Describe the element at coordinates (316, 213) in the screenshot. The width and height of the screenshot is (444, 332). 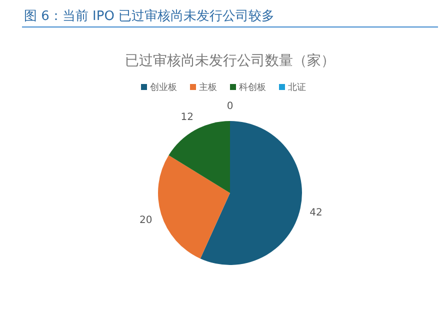
I see `data-label: 42` at that location.